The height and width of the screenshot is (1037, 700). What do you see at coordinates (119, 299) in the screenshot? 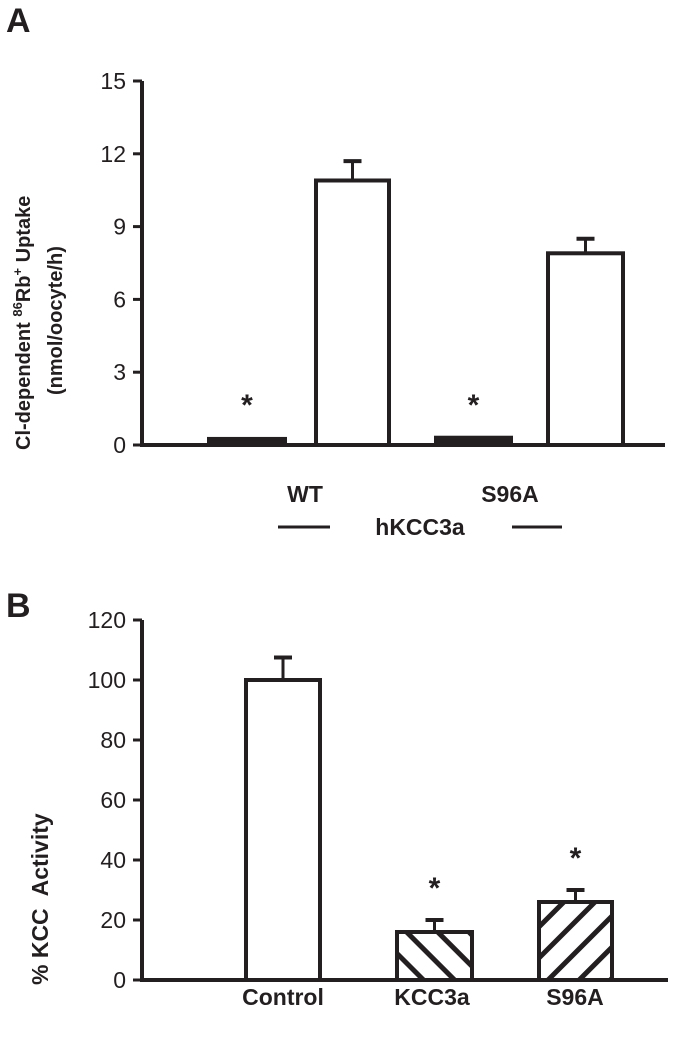
I see `y-tick-label: 6` at bounding box center [119, 299].